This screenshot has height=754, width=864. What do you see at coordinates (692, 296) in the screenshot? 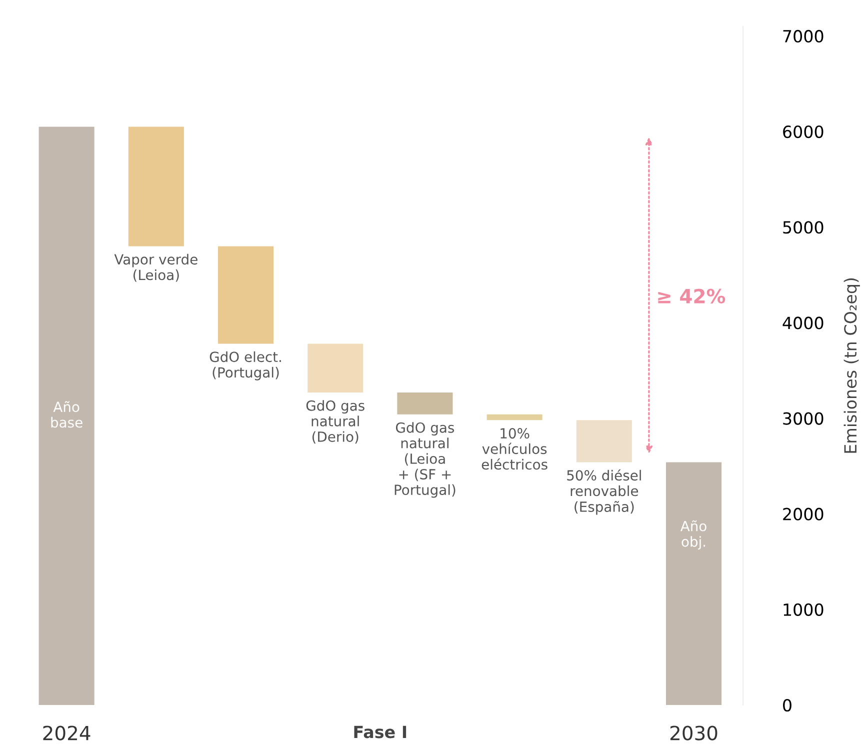
I see `annotation: ≥ 42%` at bounding box center [692, 296].